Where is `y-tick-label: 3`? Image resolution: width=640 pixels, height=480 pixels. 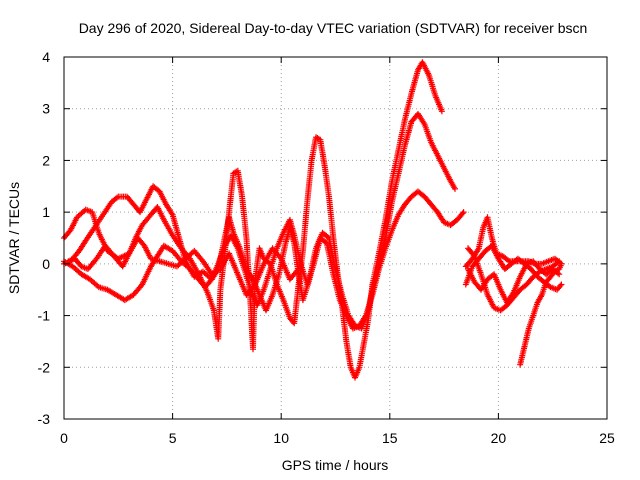 y-tick-label: 3 is located at coordinates (46, 109).